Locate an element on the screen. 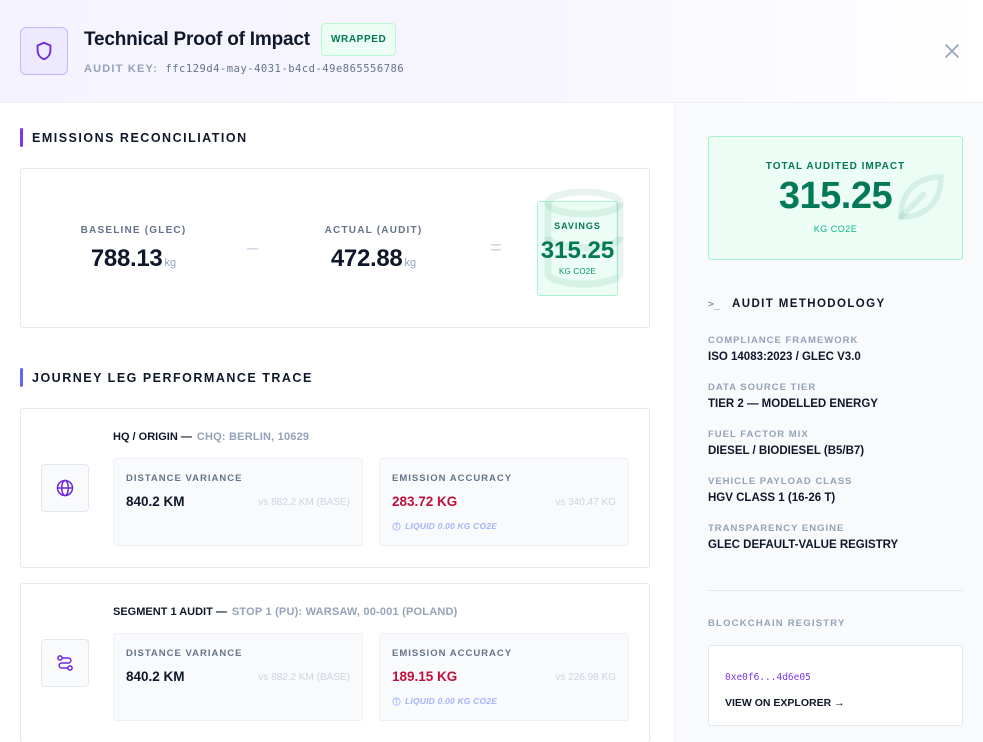 Image resolution: width=983 pixels, height=742 pixels. baseline-value: 788.13 is located at coordinates (126, 258).